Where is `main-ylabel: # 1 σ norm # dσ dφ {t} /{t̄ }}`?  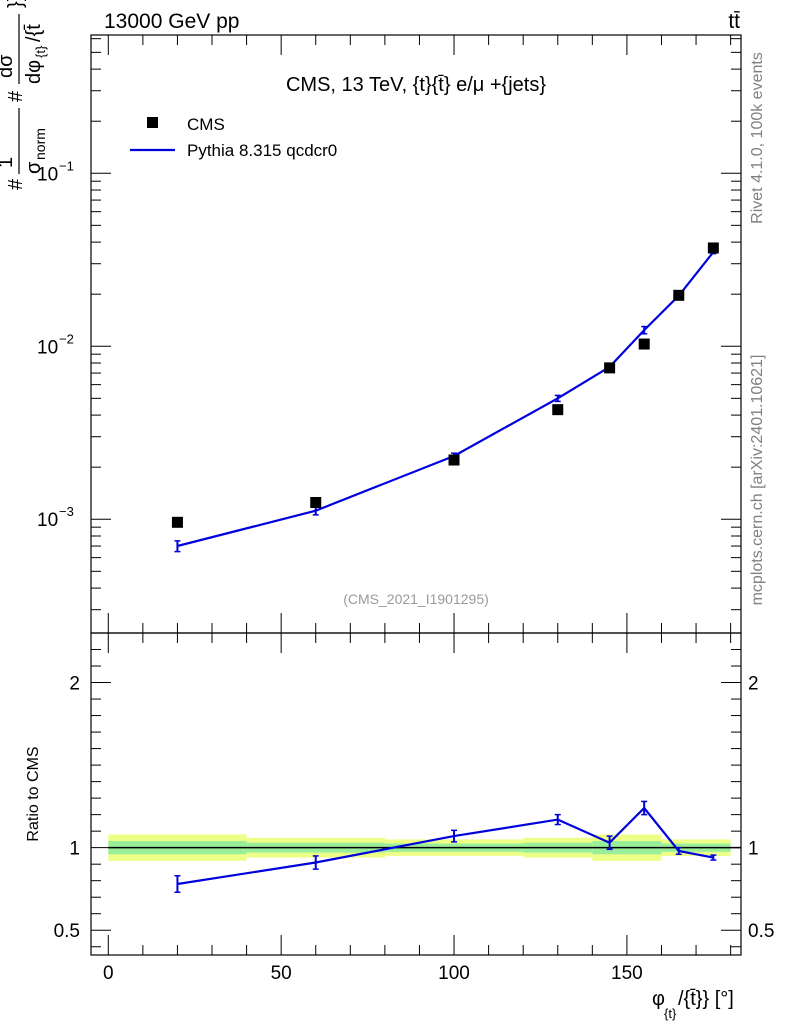 main-ylabel: # 1 σ norm # dσ dφ {t} /{t̄ }} is located at coordinates (24, 95).